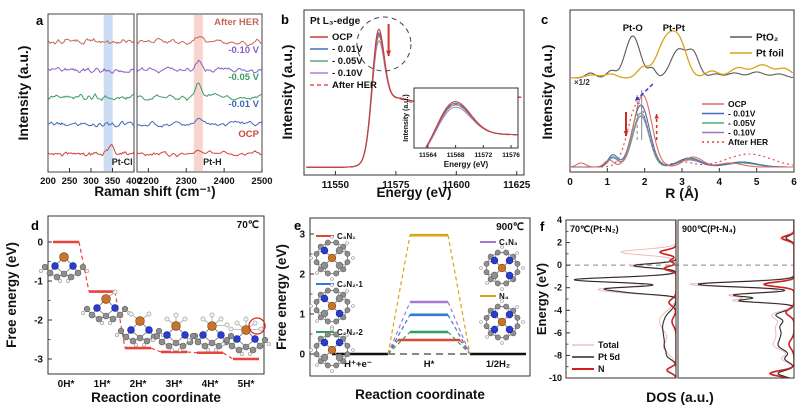  I want to click on x-tick: 400, so click(134, 181).